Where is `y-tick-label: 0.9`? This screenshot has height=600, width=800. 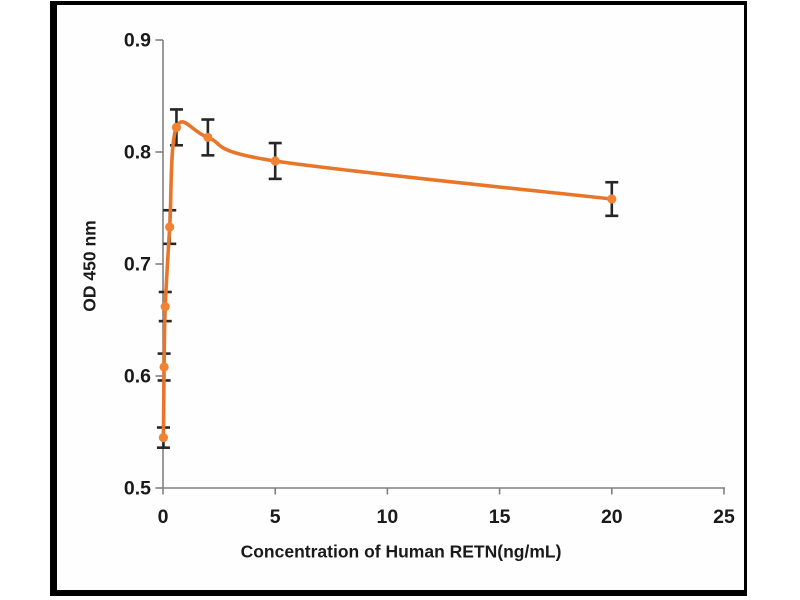 y-tick-label: 0.9 is located at coordinates (137, 41).